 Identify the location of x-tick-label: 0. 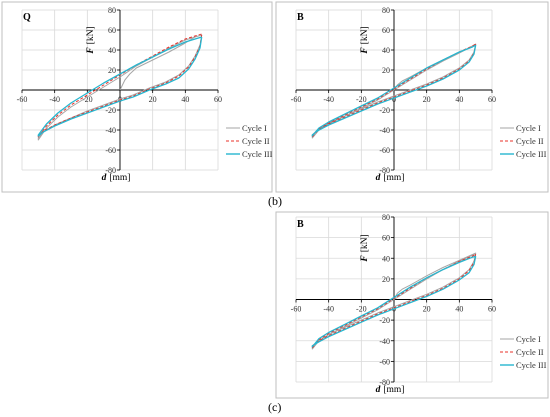
(394, 99).